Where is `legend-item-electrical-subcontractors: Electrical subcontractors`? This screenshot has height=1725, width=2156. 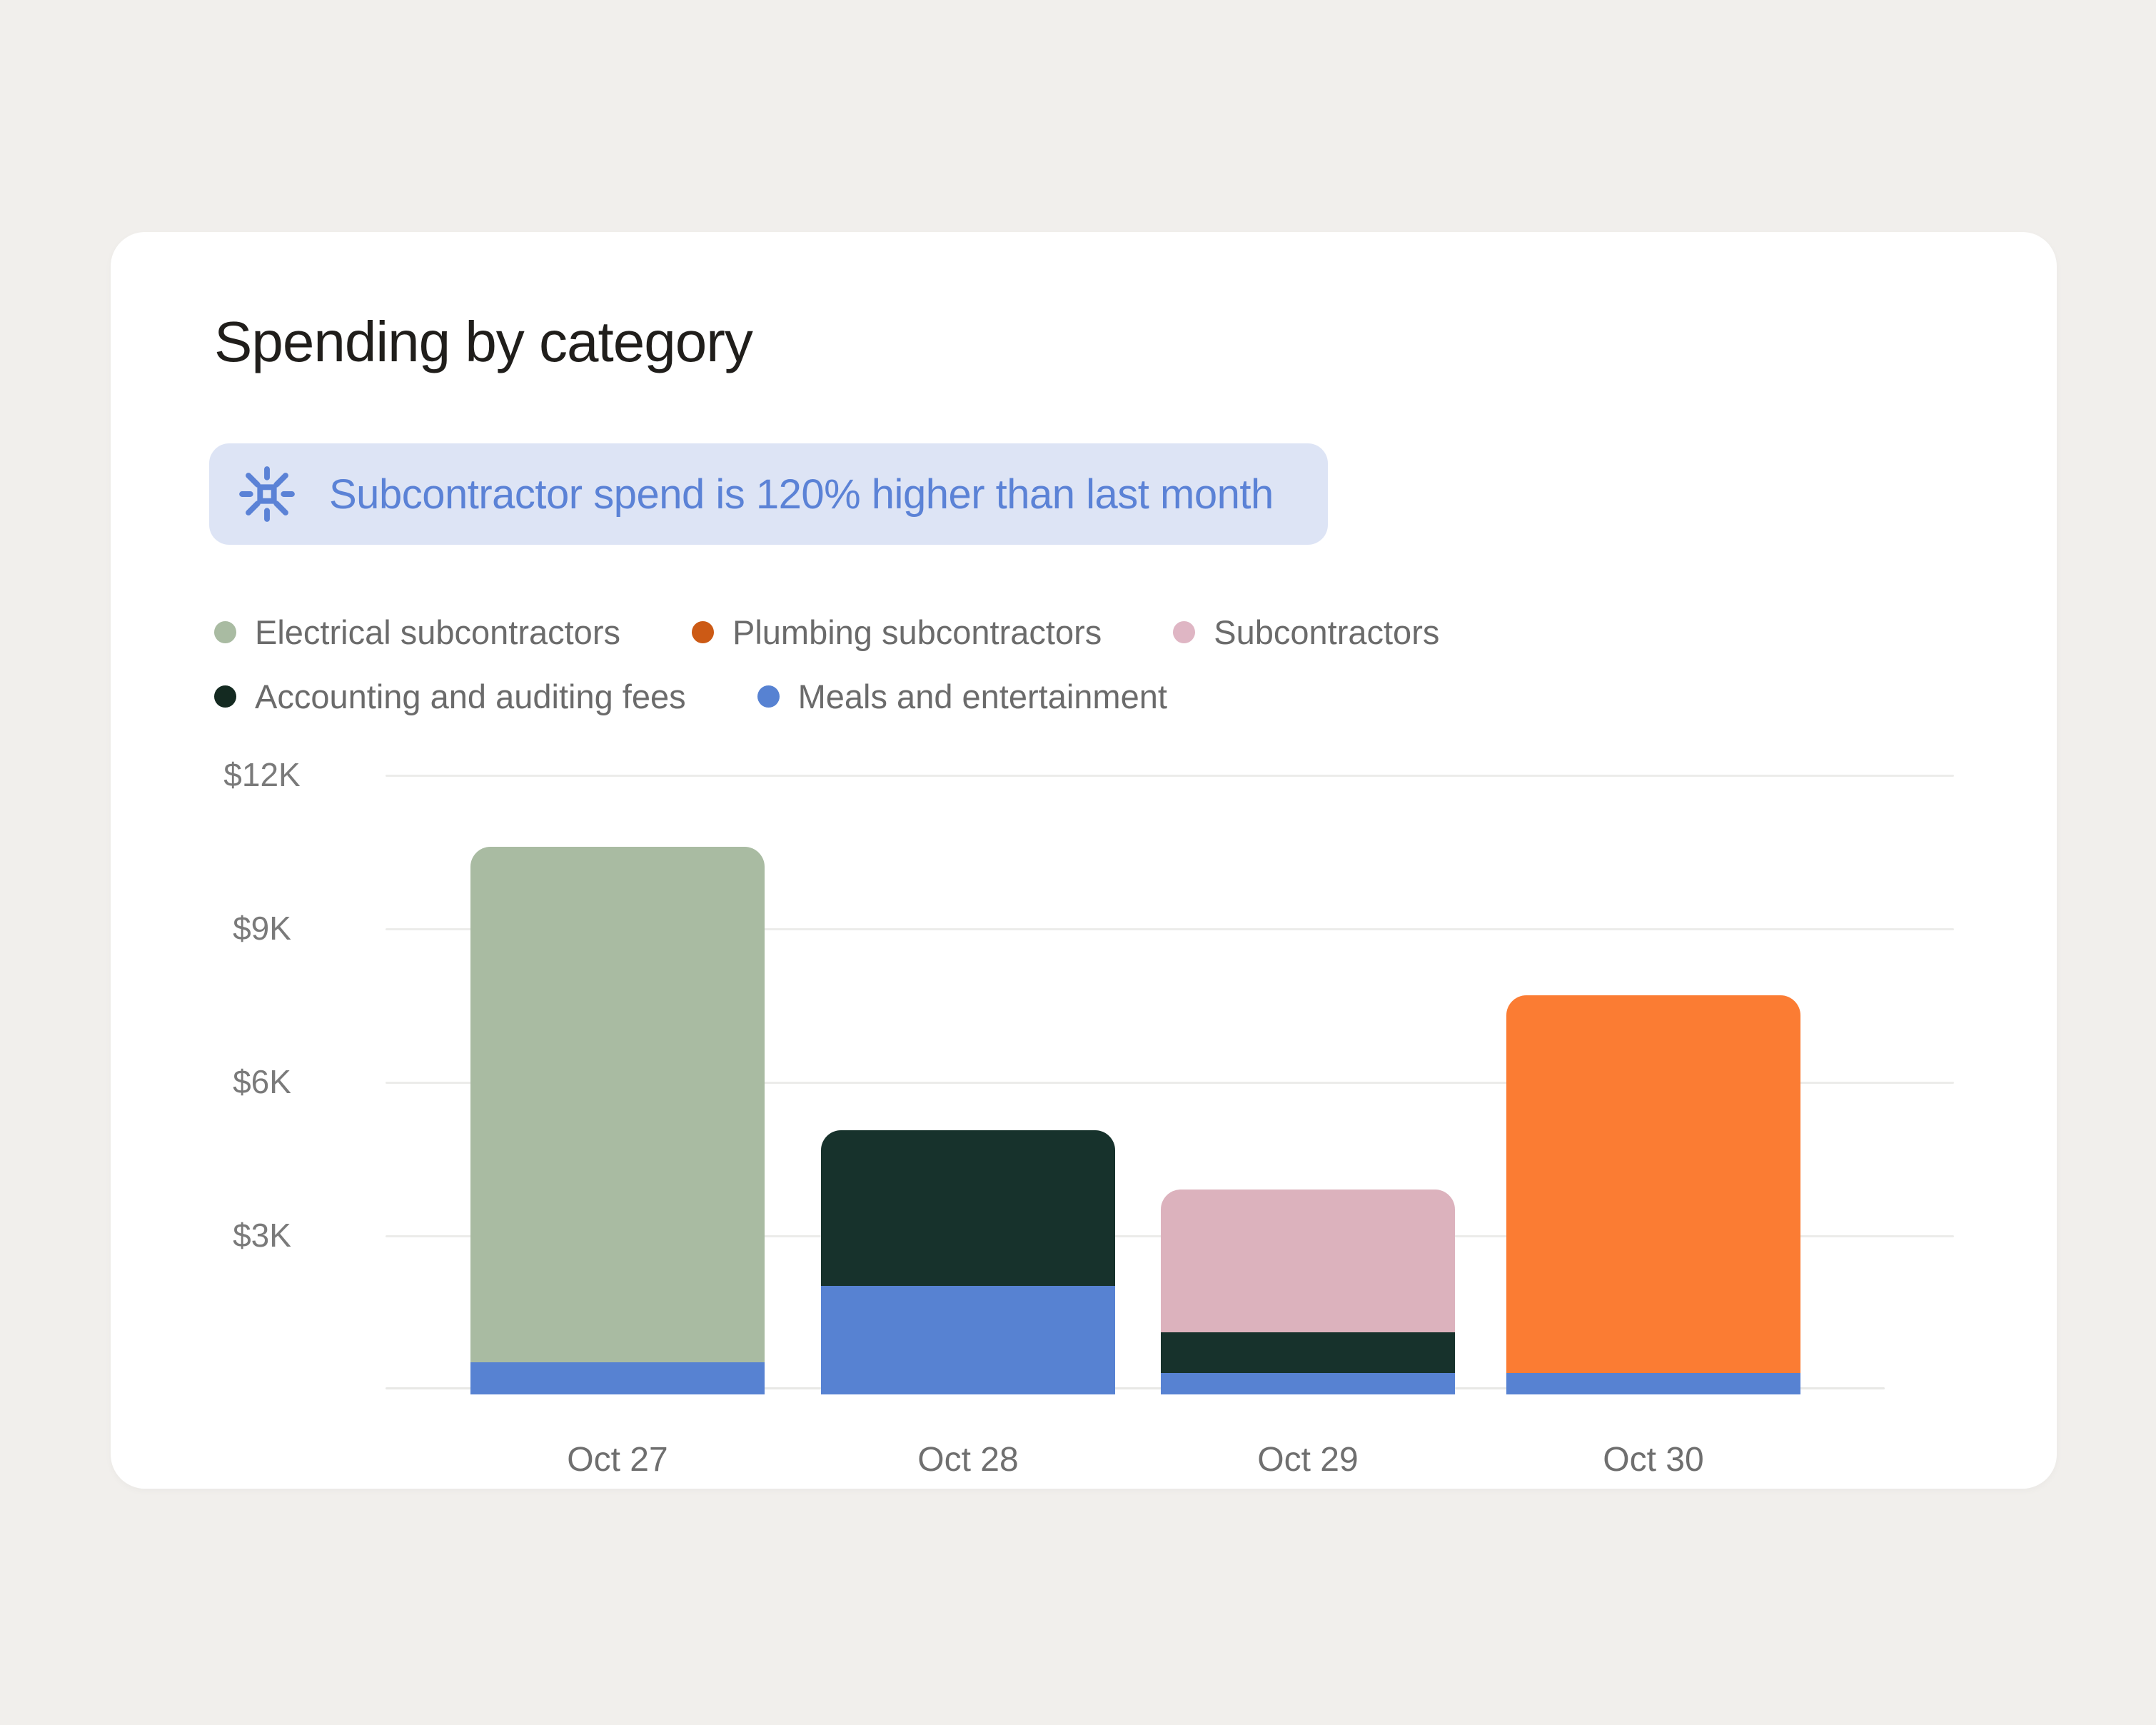
legend-item-electrical-subcontractors: Electrical subcontractors is located at coordinates (417, 632).